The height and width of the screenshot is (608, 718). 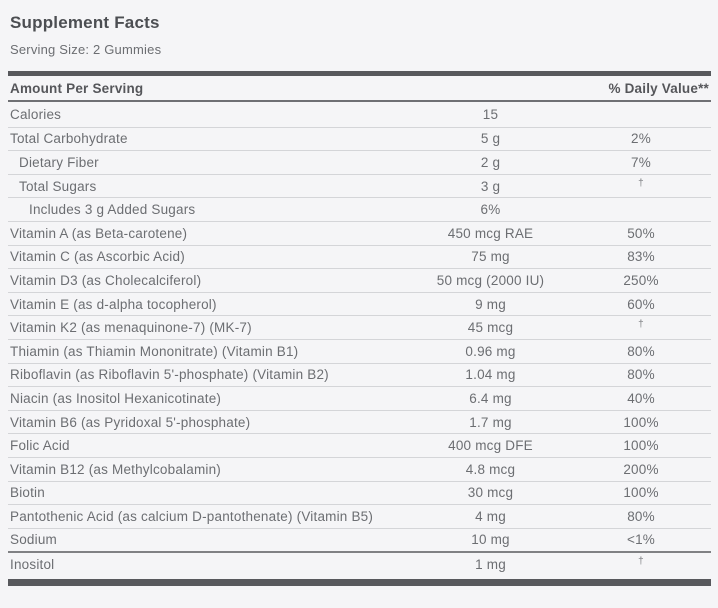 What do you see at coordinates (490, 564) in the screenshot?
I see `amount-value: 1 mg` at bounding box center [490, 564].